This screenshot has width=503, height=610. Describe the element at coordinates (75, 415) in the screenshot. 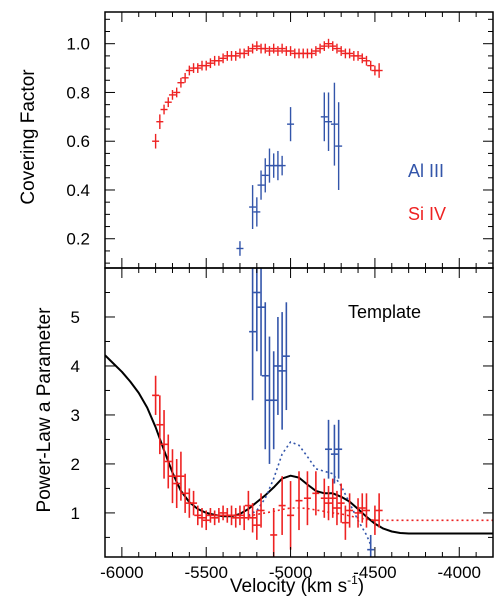

I see `y-tick-label: 3` at that location.